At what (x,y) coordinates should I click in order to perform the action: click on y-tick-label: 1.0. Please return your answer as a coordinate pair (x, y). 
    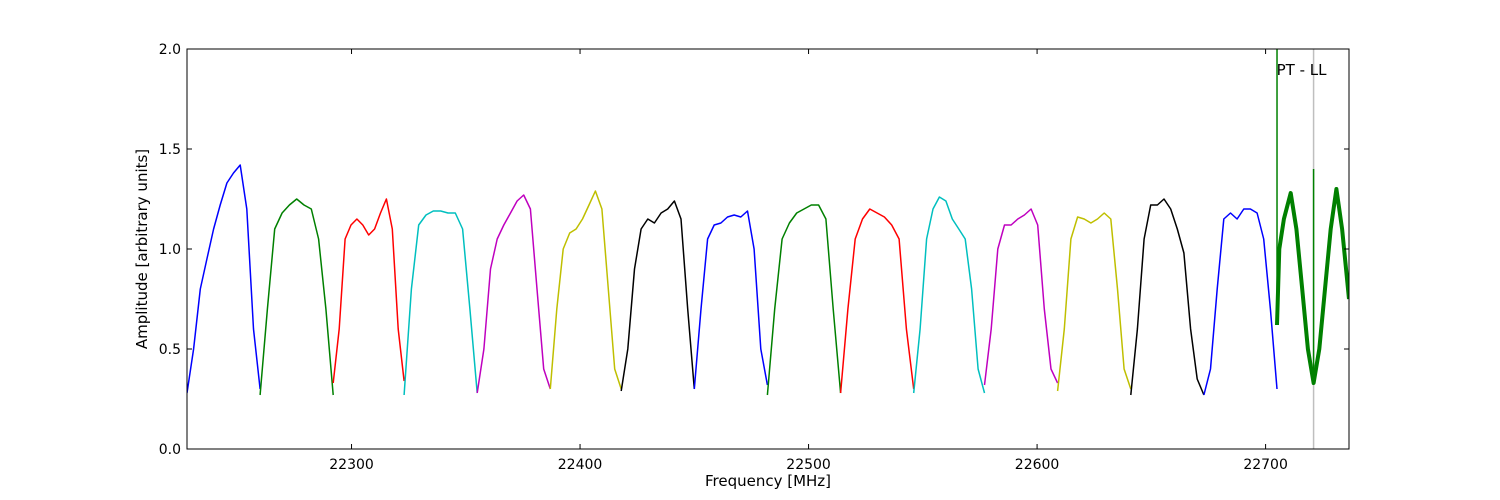
    Looking at the image, I should click on (170, 250).